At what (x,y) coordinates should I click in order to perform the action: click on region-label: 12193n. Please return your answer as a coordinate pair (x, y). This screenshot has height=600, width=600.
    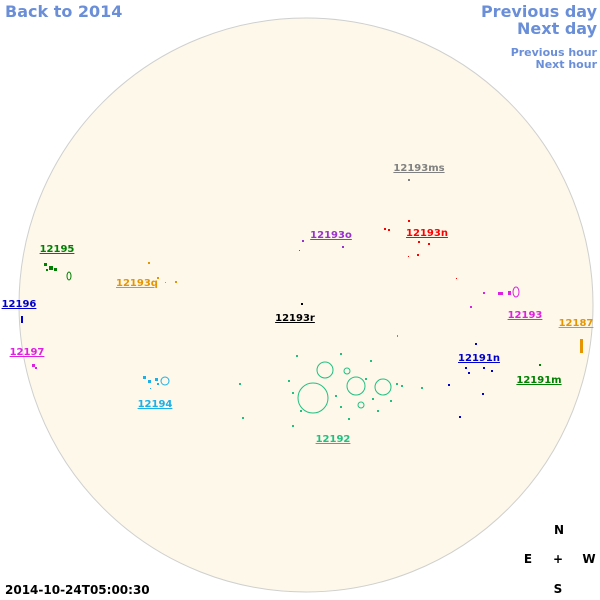
    Looking at the image, I should click on (427, 233).